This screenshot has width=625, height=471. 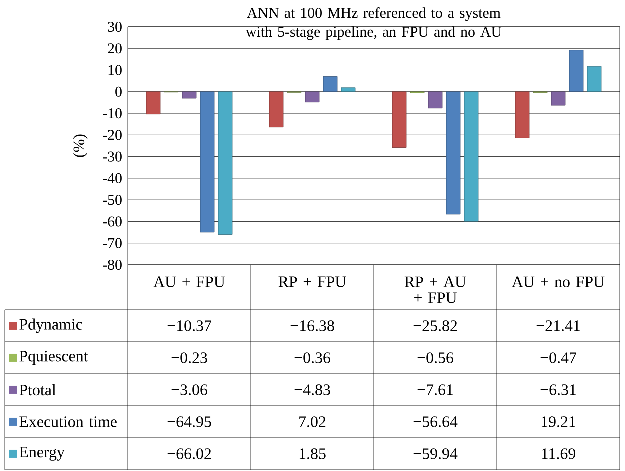 I want to click on y-tick-label: 30, so click(x=115, y=27).